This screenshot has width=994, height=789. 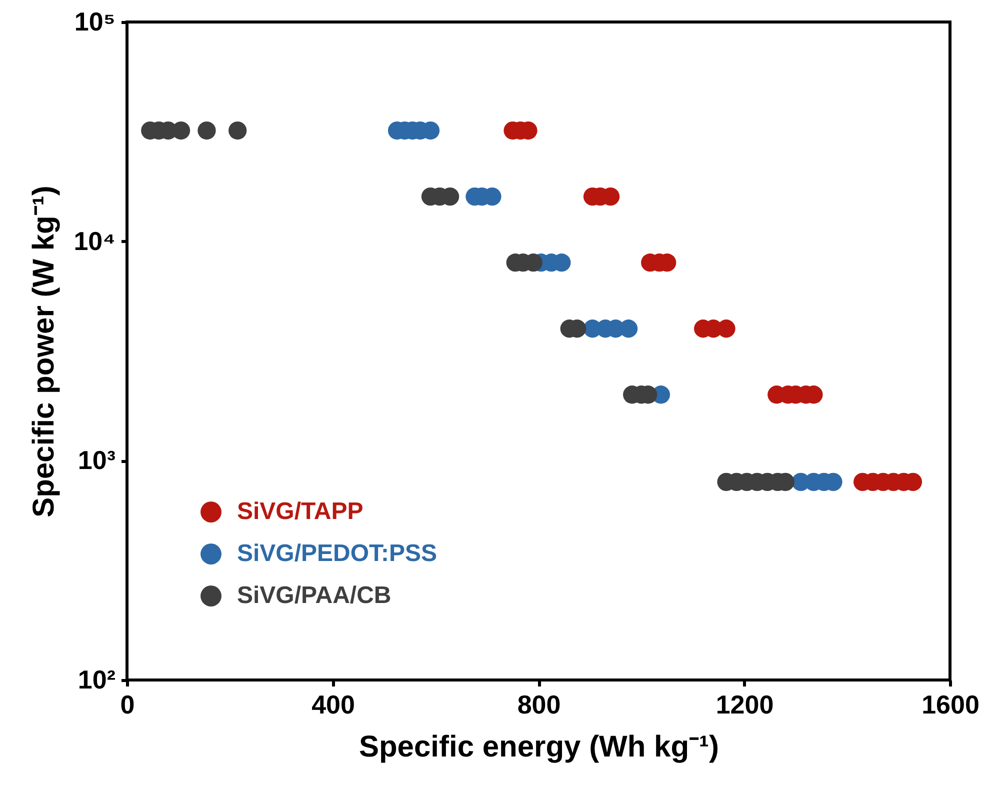 I want to click on y-tick-label: 10², so click(x=97, y=679).